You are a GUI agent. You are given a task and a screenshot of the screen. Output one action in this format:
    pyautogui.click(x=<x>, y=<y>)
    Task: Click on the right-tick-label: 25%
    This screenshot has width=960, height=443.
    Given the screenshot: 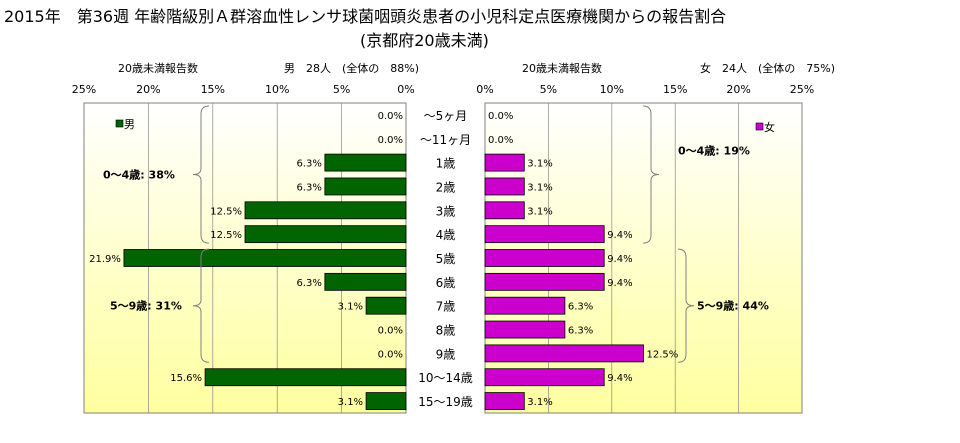 What is the action you would take?
    pyautogui.click(x=802, y=89)
    